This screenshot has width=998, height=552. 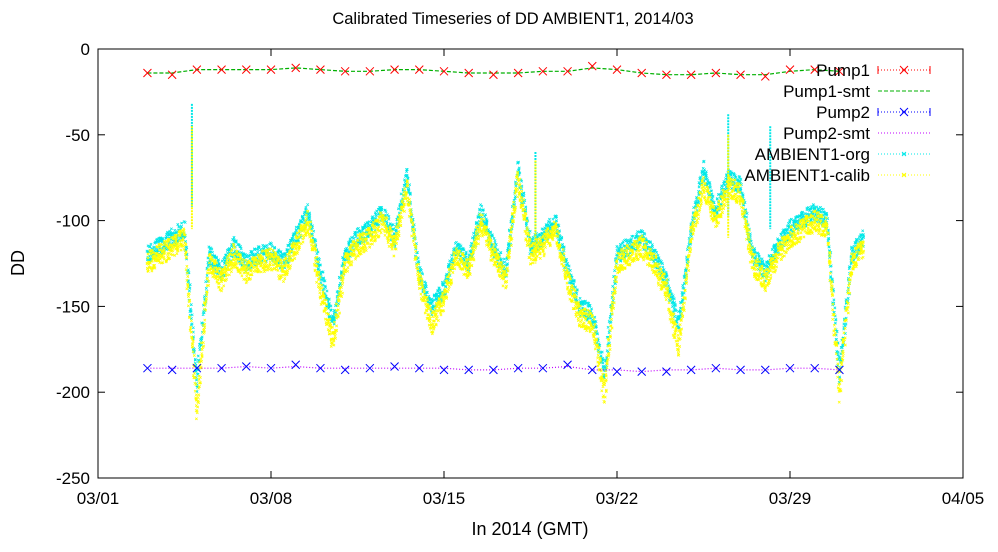 What do you see at coordinates (77, 135) in the screenshot?
I see `y-tick-label: -50` at bounding box center [77, 135].